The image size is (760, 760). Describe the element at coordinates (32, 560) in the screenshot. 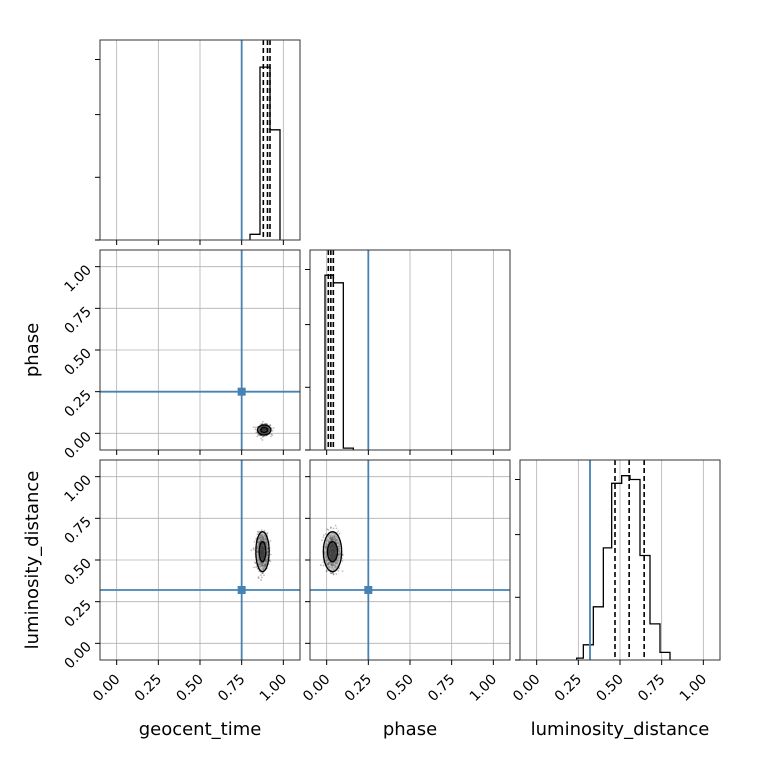

I see `y-axis-label-luminosity_distance: luminosity_distance` at that location.